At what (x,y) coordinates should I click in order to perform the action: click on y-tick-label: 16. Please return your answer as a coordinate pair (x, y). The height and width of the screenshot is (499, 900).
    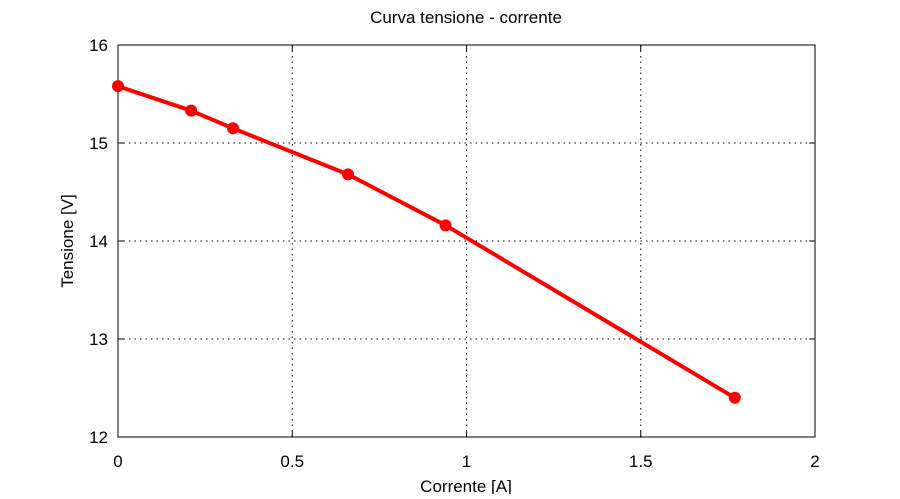
    Looking at the image, I should click on (98, 45).